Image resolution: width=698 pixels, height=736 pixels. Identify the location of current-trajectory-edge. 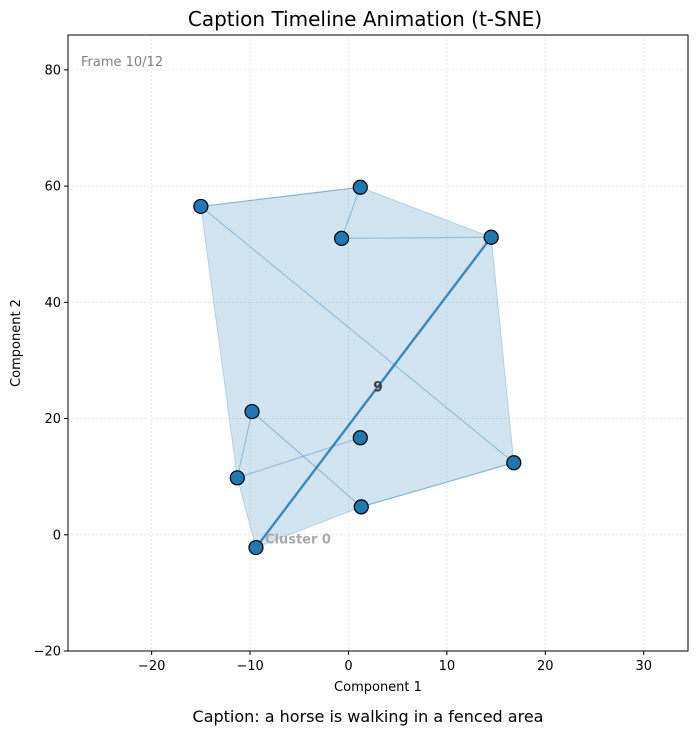
(374, 392).